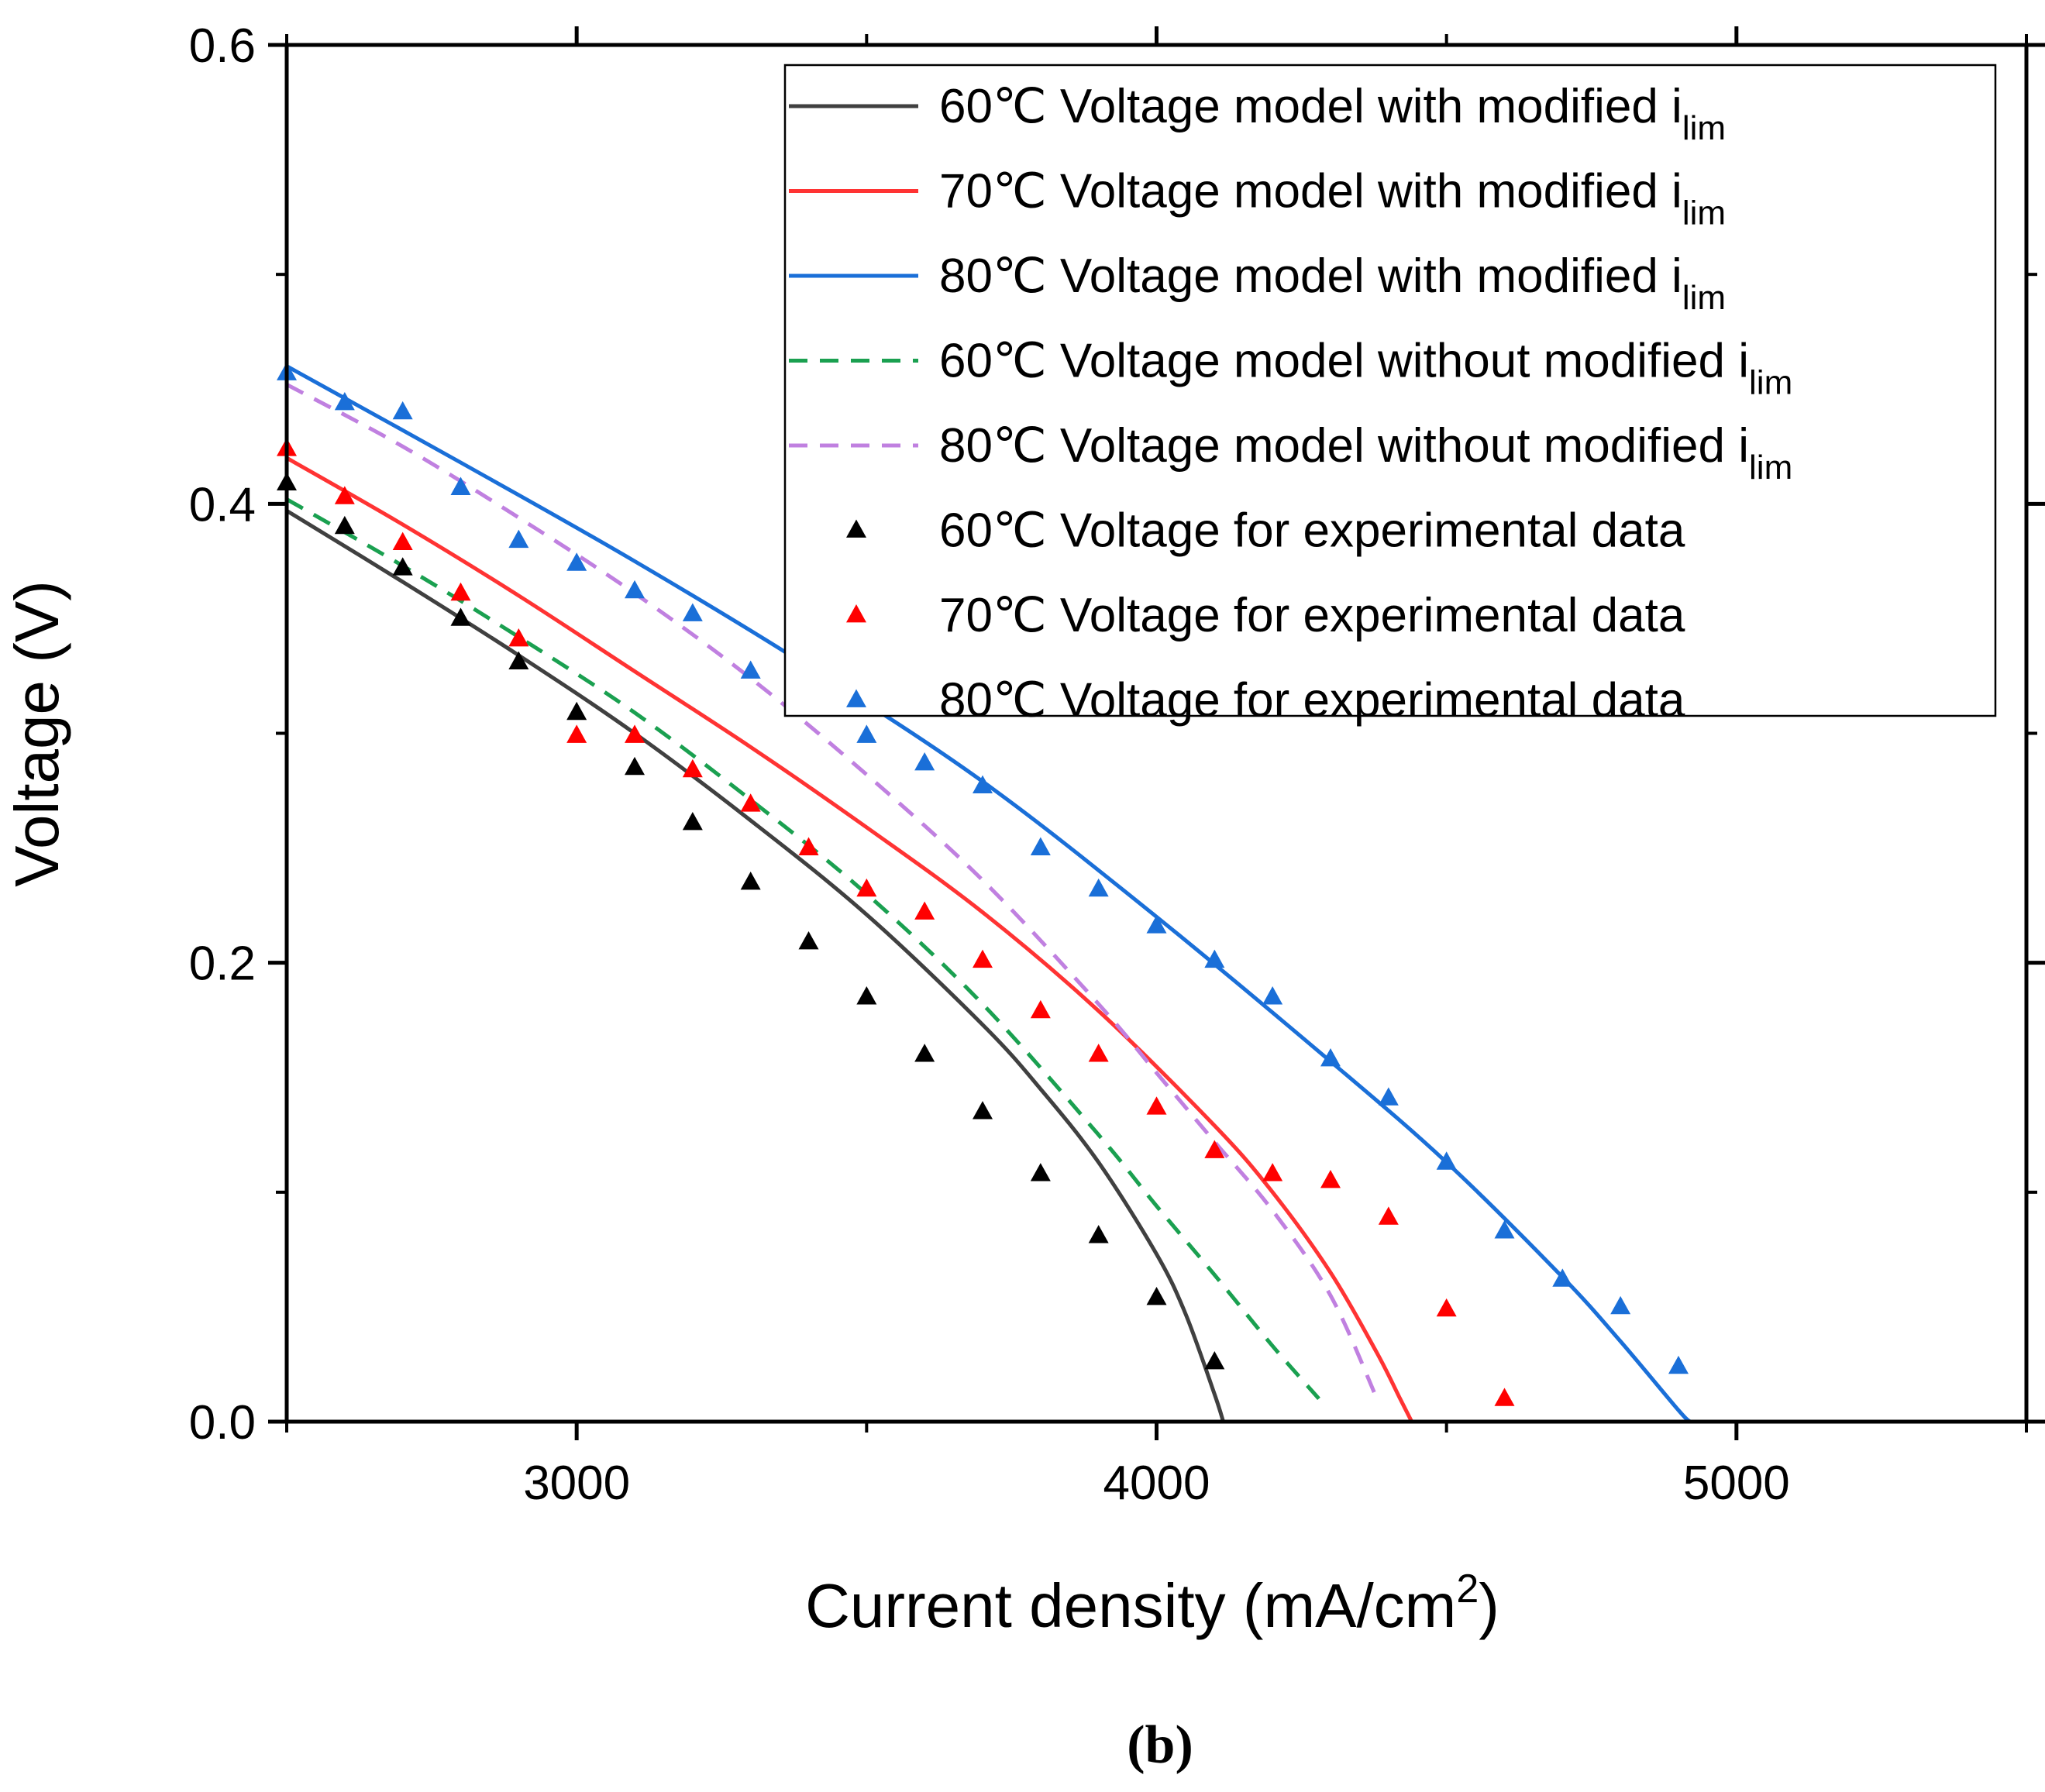 The width and height of the screenshot is (2045, 1792). What do you see at coordinates (1365, 369) in the screenshot?
I see `legend-item-4-label: 60℃ Voltage model without modified ilim` at bounding box center [1365, 369].